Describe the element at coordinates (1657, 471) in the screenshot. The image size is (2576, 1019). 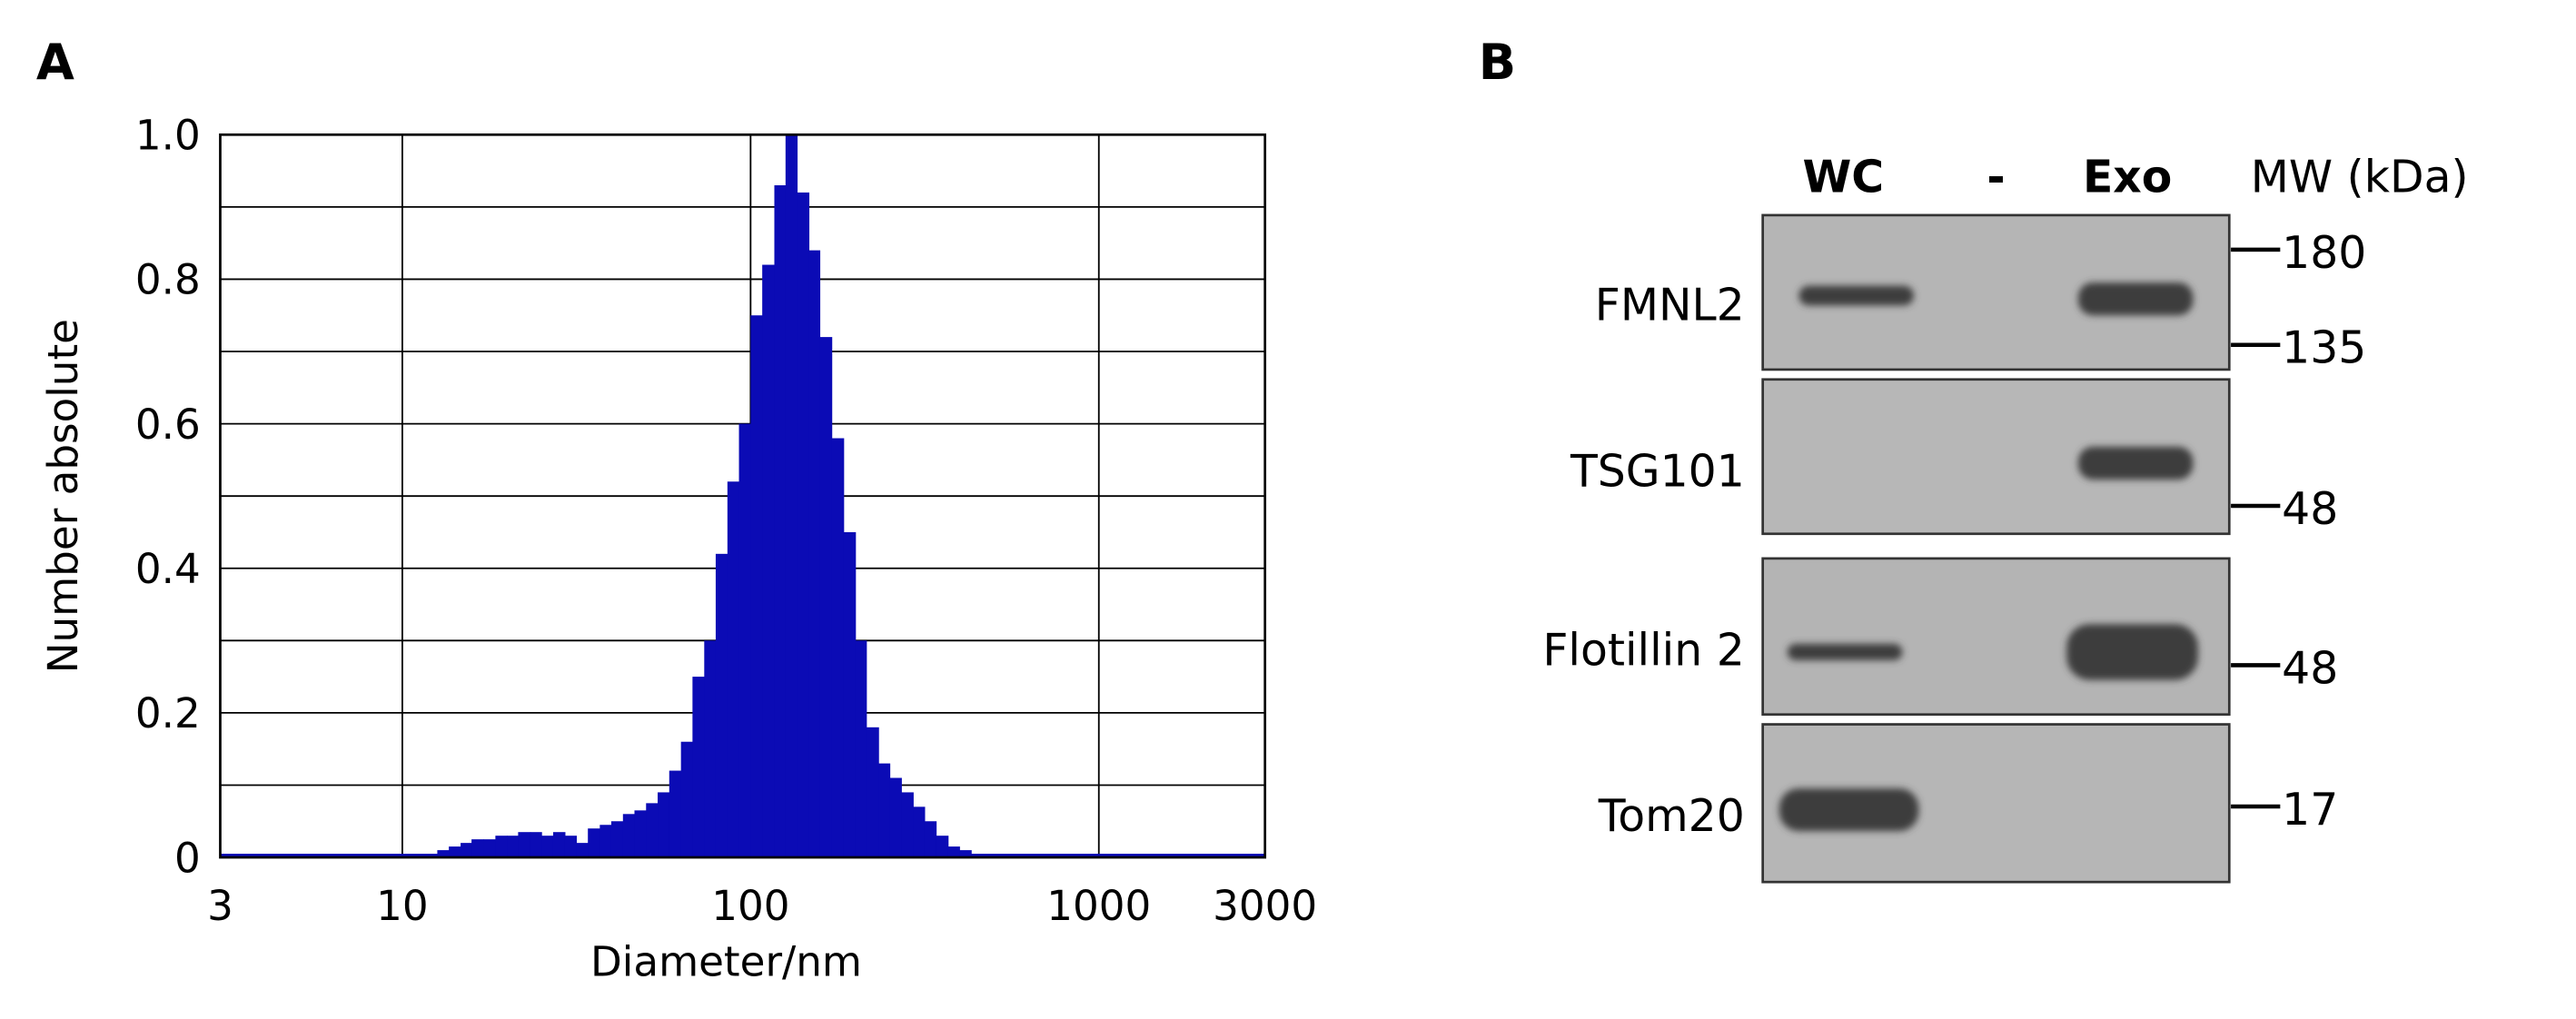
I see `row-label: TSG101` at that location.